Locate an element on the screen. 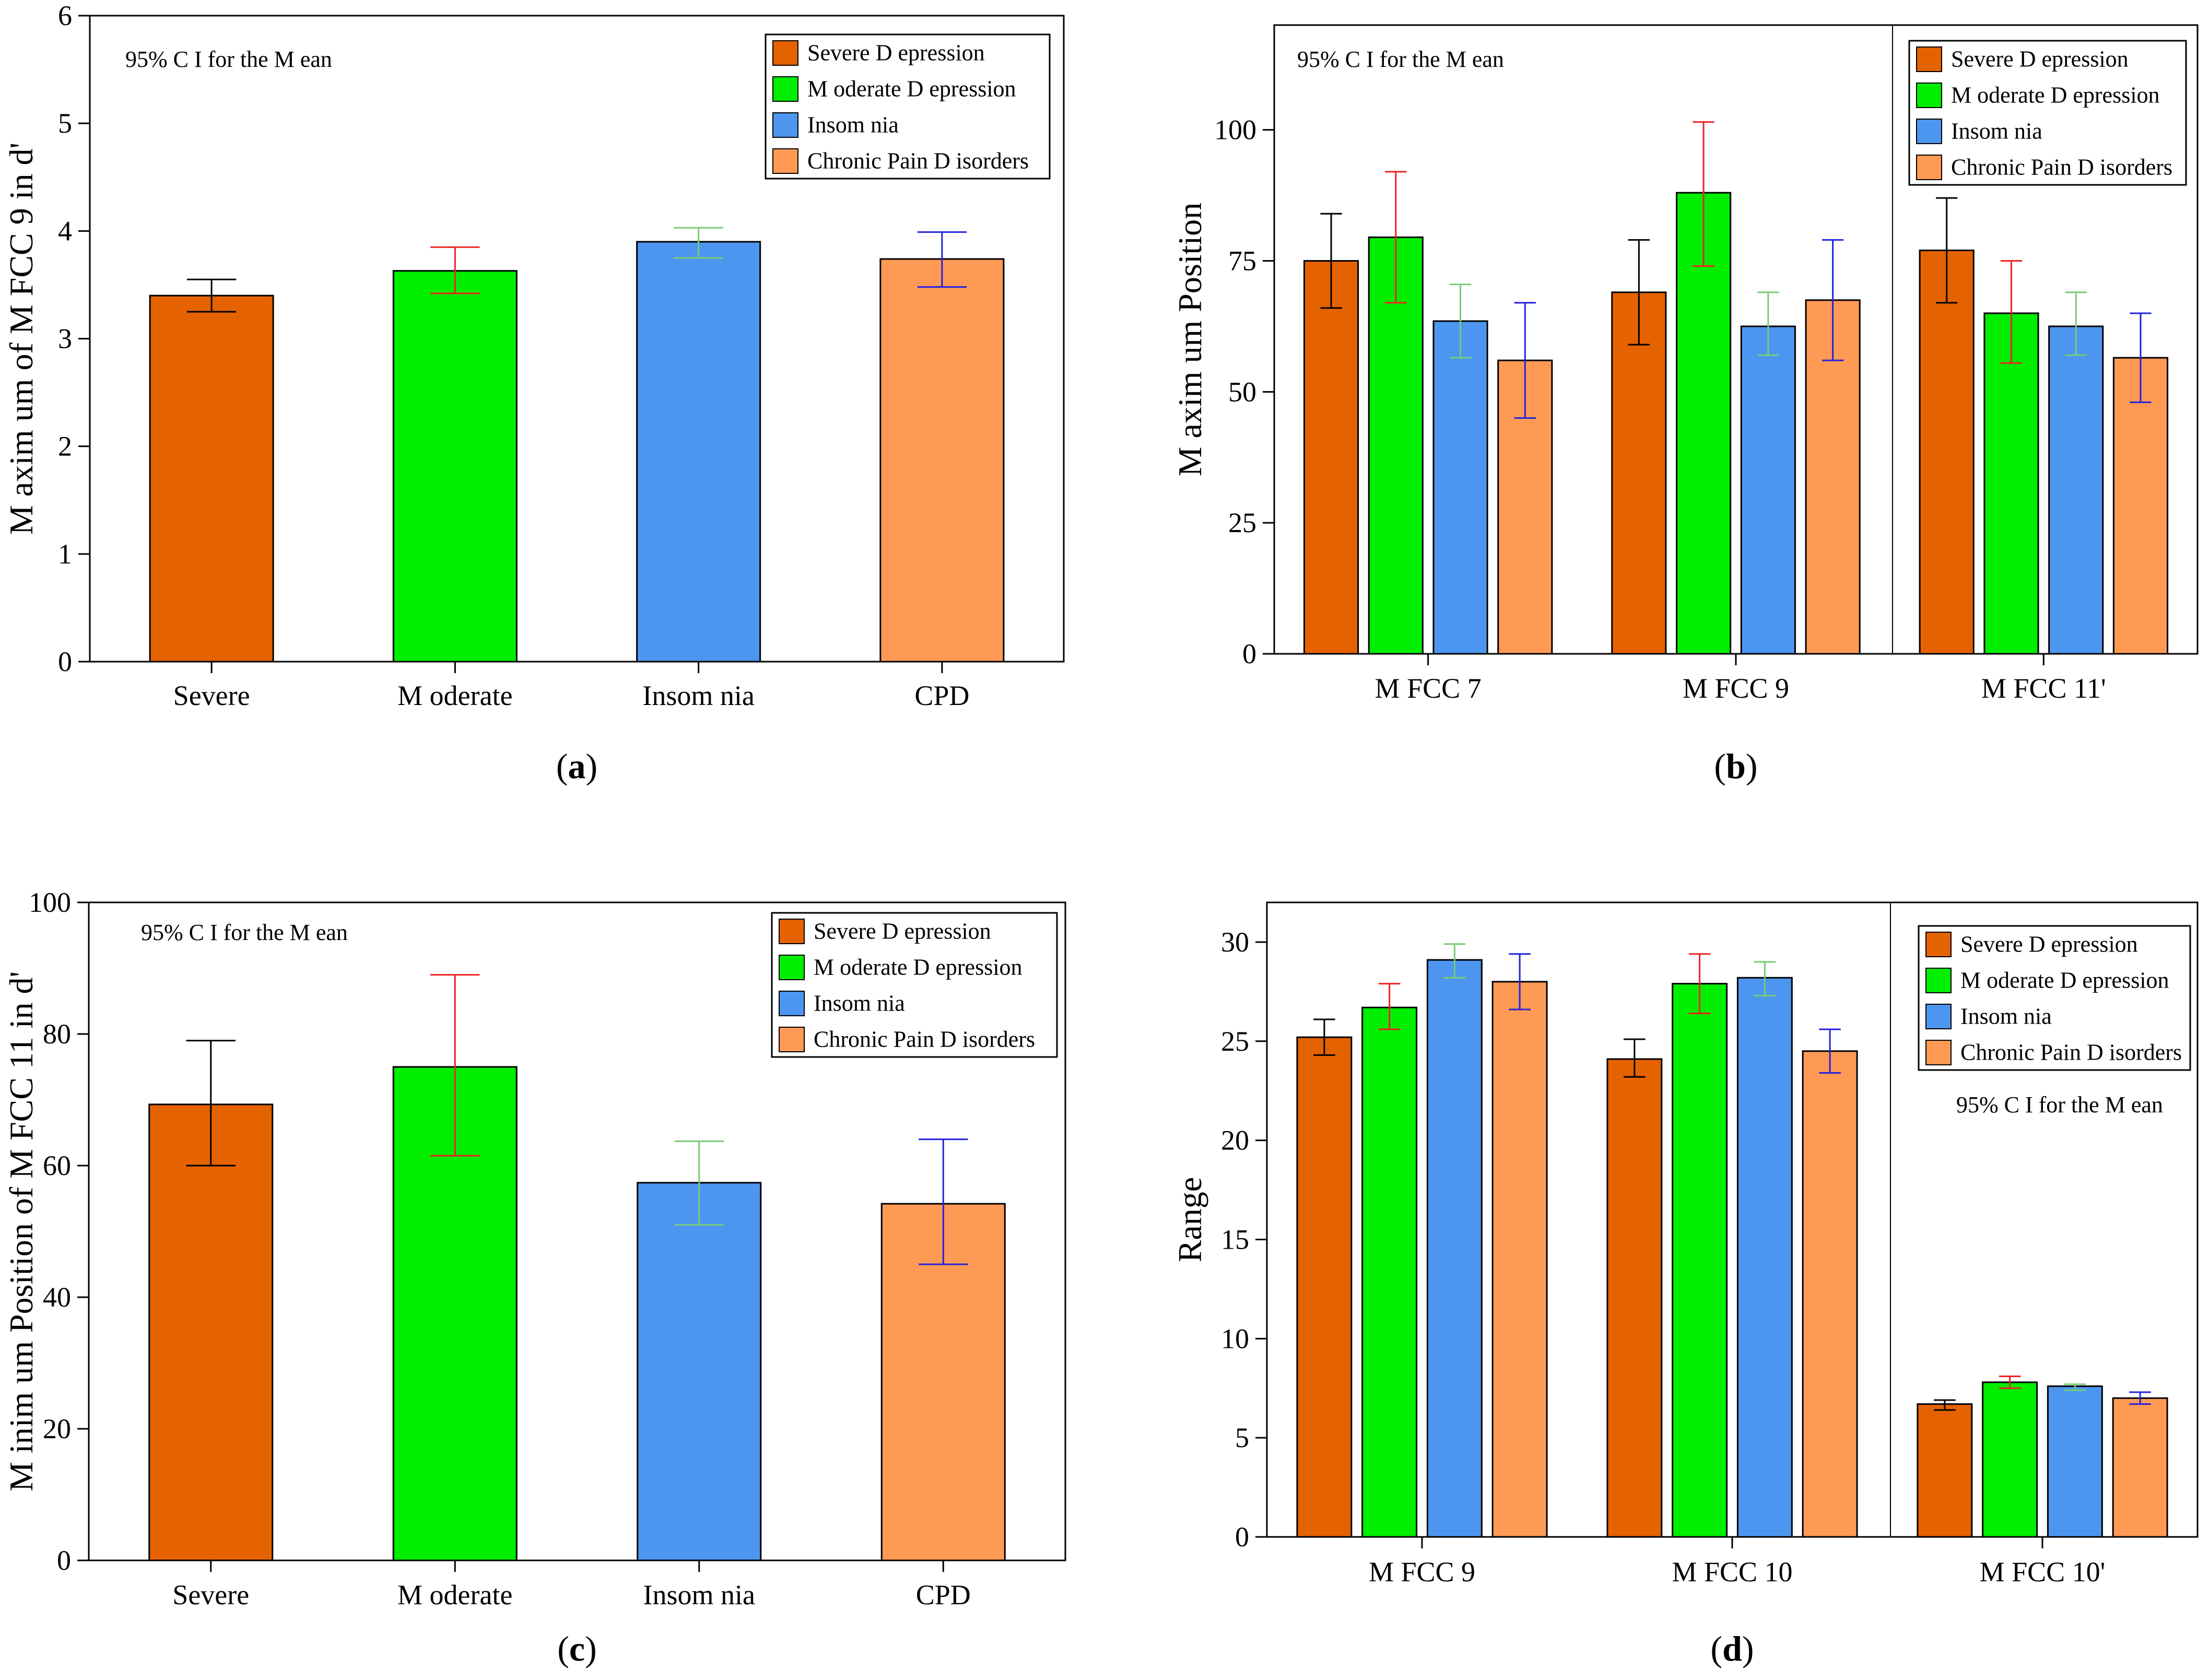 Image resolution: width=2209 pixels, height=1680 pixels. y-tick-label: 50 is located at coordinates (1242, 391).